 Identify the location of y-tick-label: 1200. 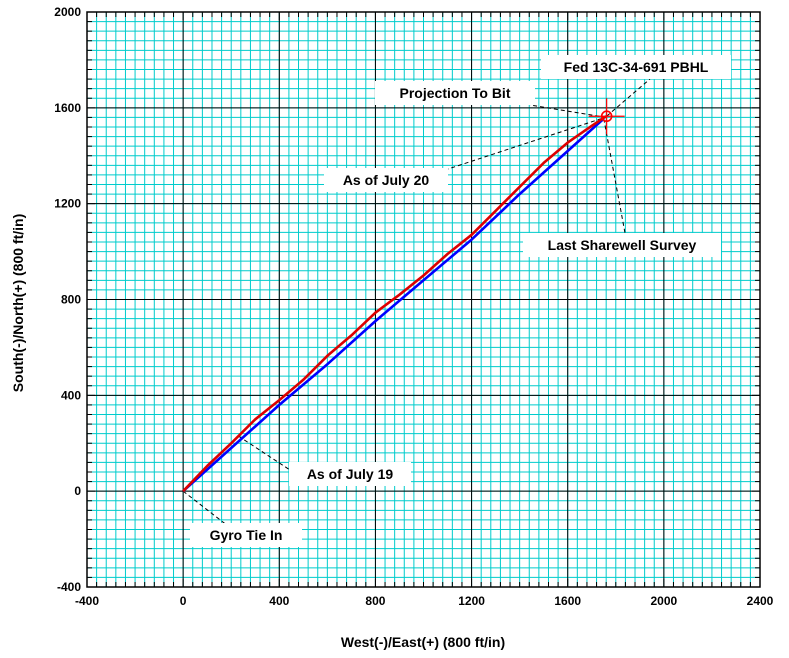
(67, 204).